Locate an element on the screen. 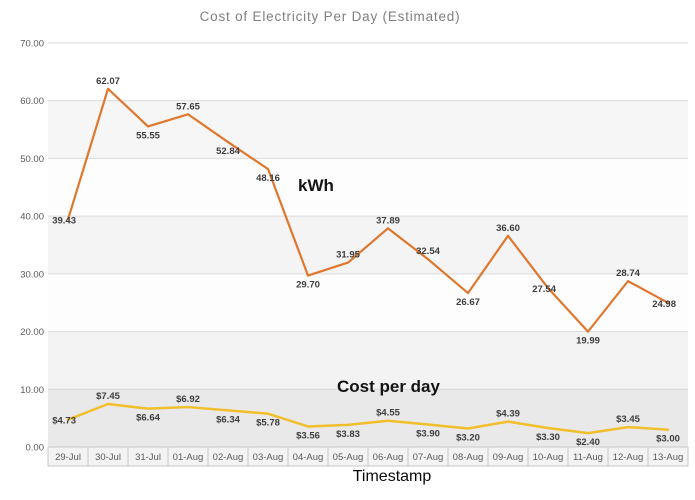 Image resolution: width=695 pixels, height=500 pixels. data-label-cost: $7.45 is located at coordinates (108, 396).